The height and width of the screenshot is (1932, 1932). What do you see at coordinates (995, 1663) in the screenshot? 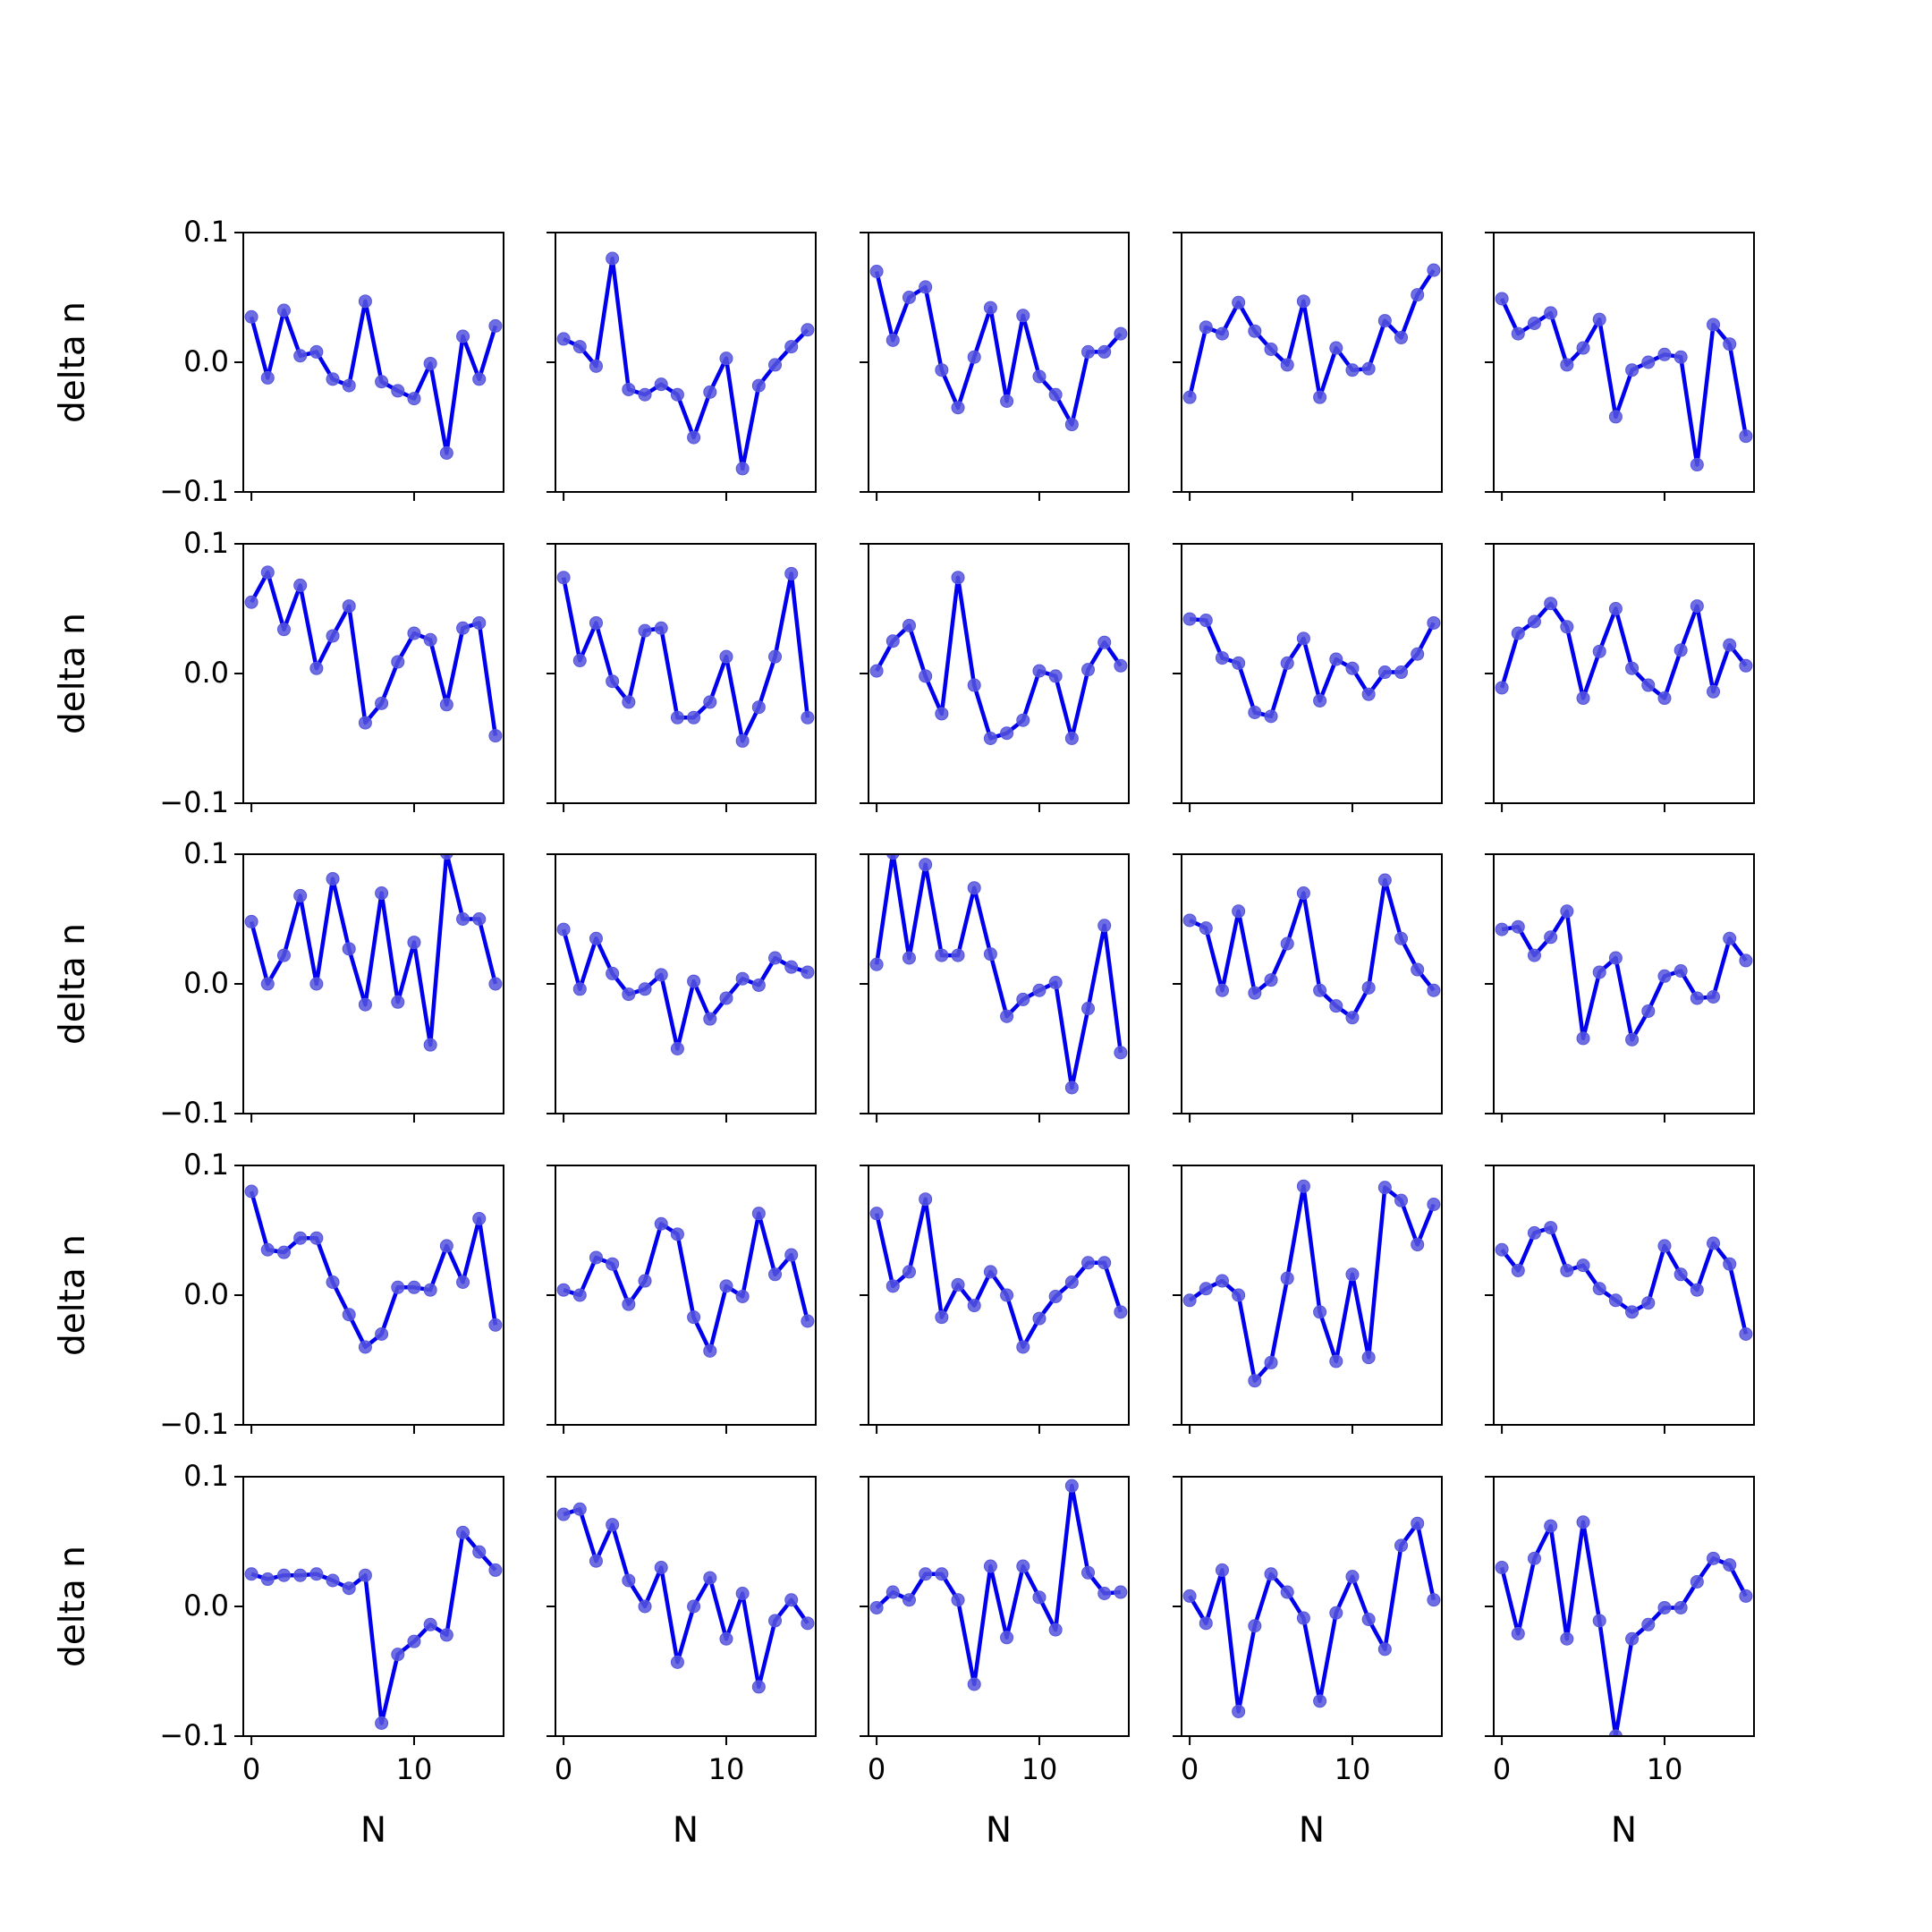
I see `subplot-r5-c3: 0 10 N` at bounding box center [995, 1663].